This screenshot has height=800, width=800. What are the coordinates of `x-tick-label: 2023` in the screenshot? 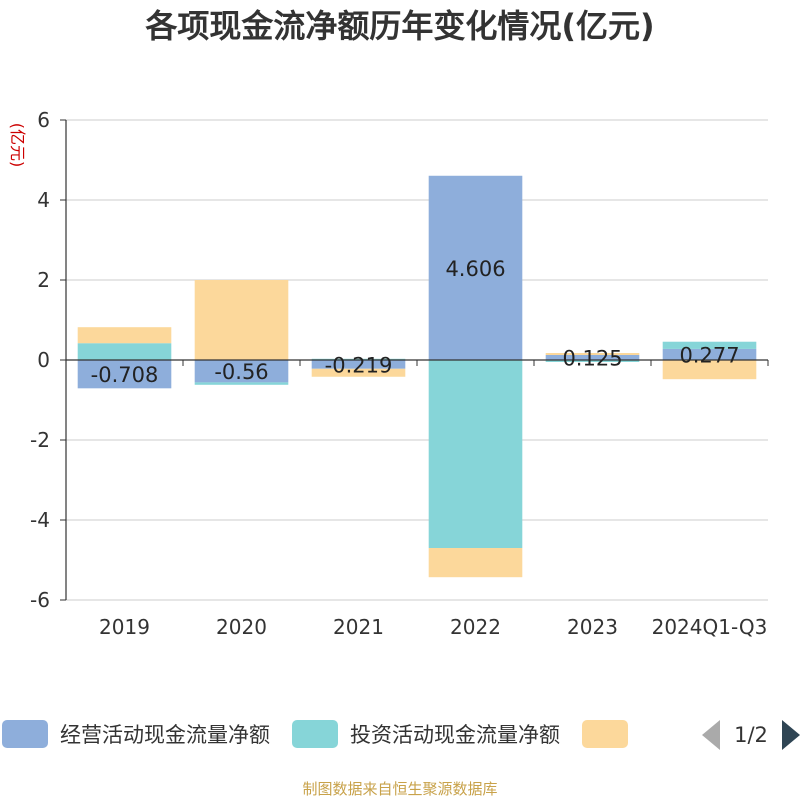 It's located at (592, 627).